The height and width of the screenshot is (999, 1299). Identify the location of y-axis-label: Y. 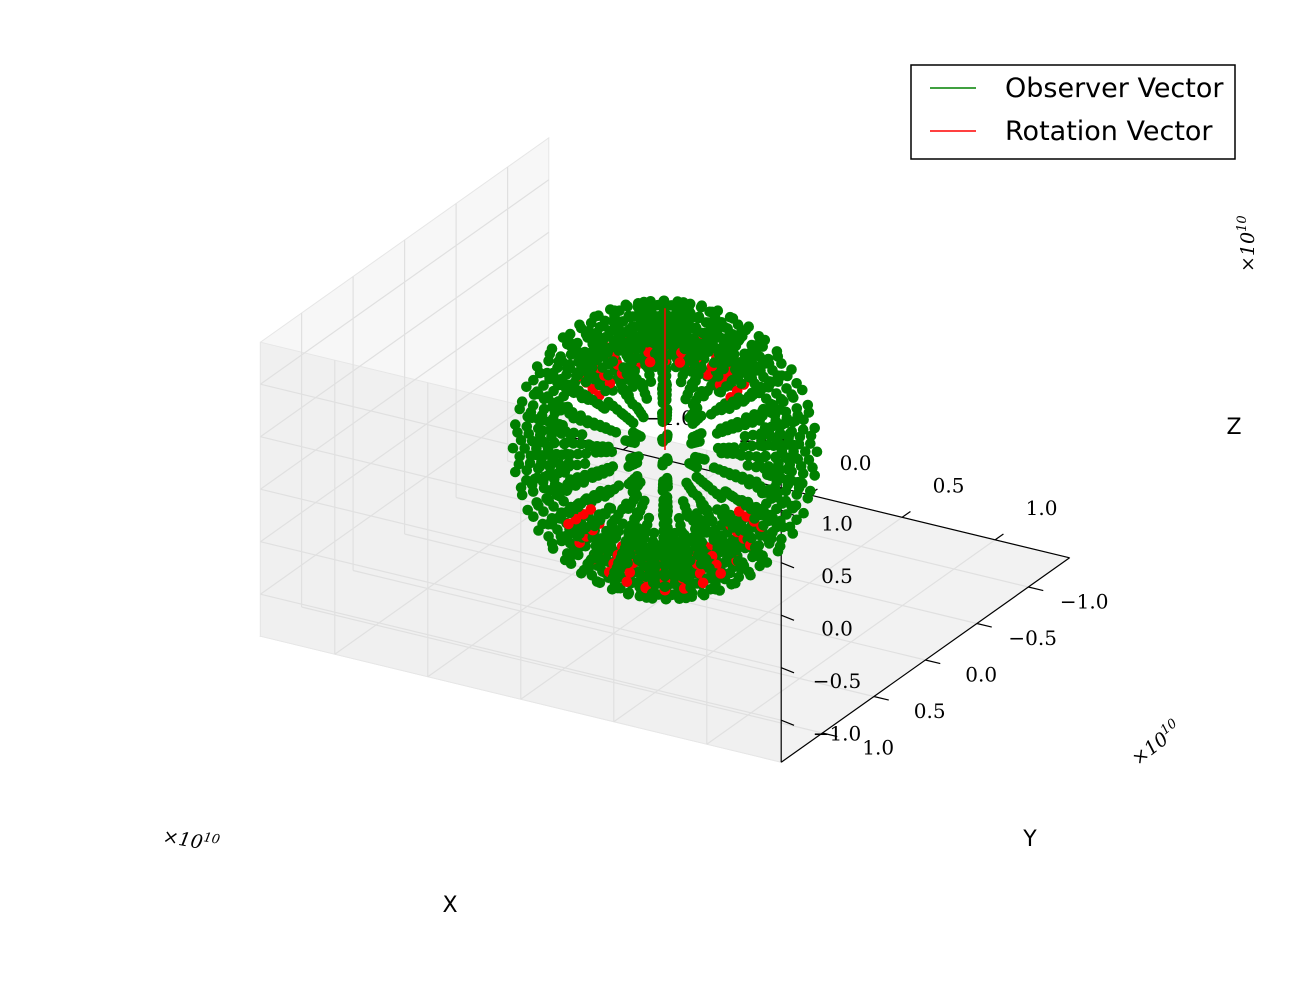
(1029, 839).